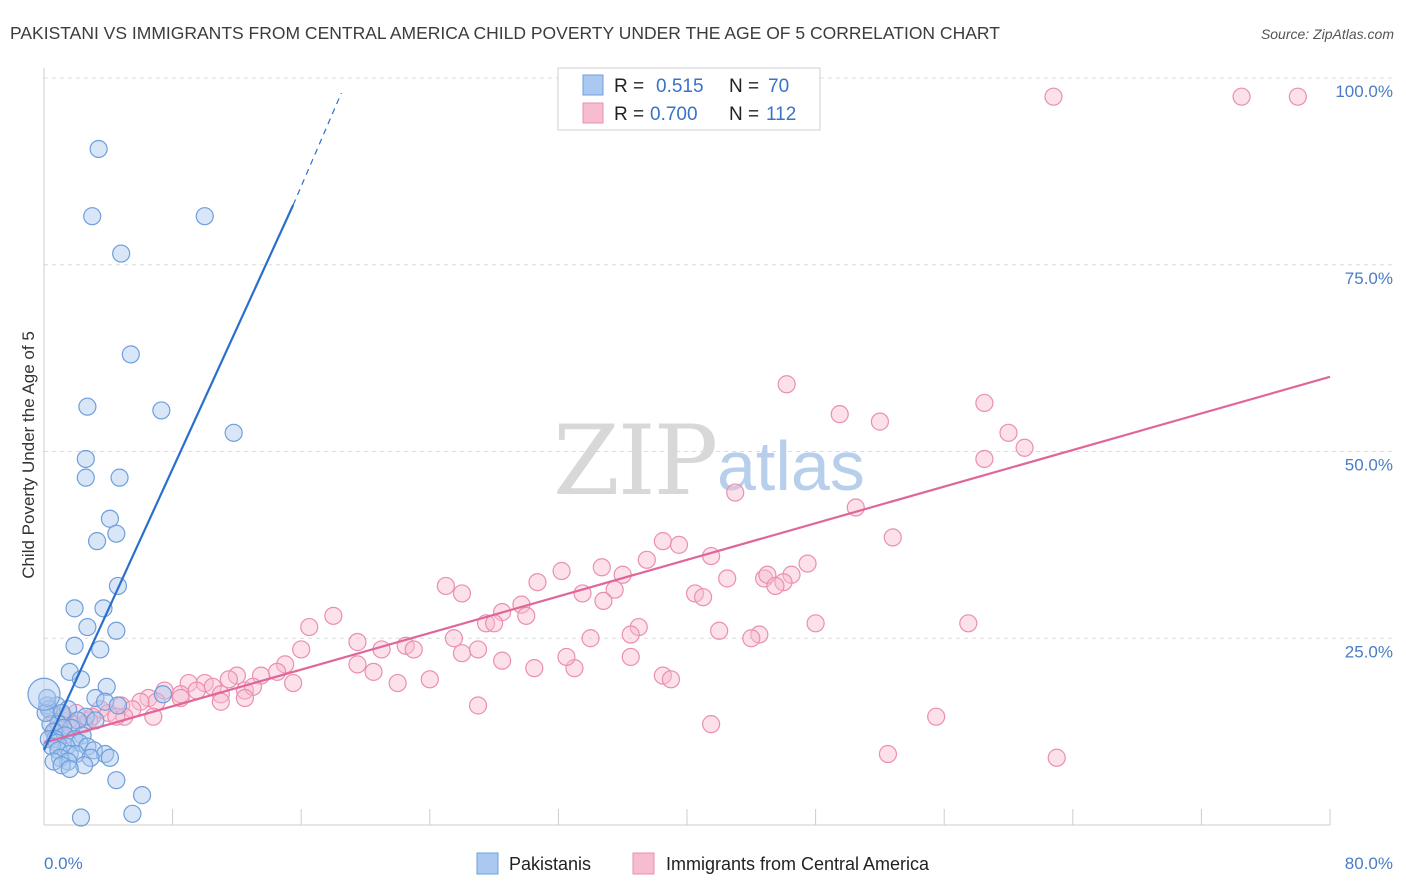 The width and height of the screenshot is (1406, 892). Describe the element at coordinates (28, 455) in the screenshot. I see `y-axis-label: Child Poverty Under the Age of 5` at that location.